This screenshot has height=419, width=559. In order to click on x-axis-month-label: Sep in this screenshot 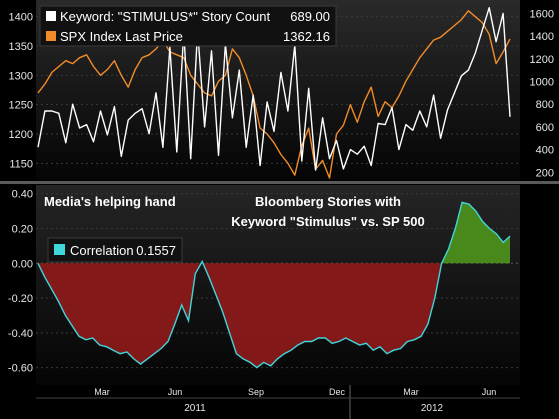, I will do `click(256, 392)`.